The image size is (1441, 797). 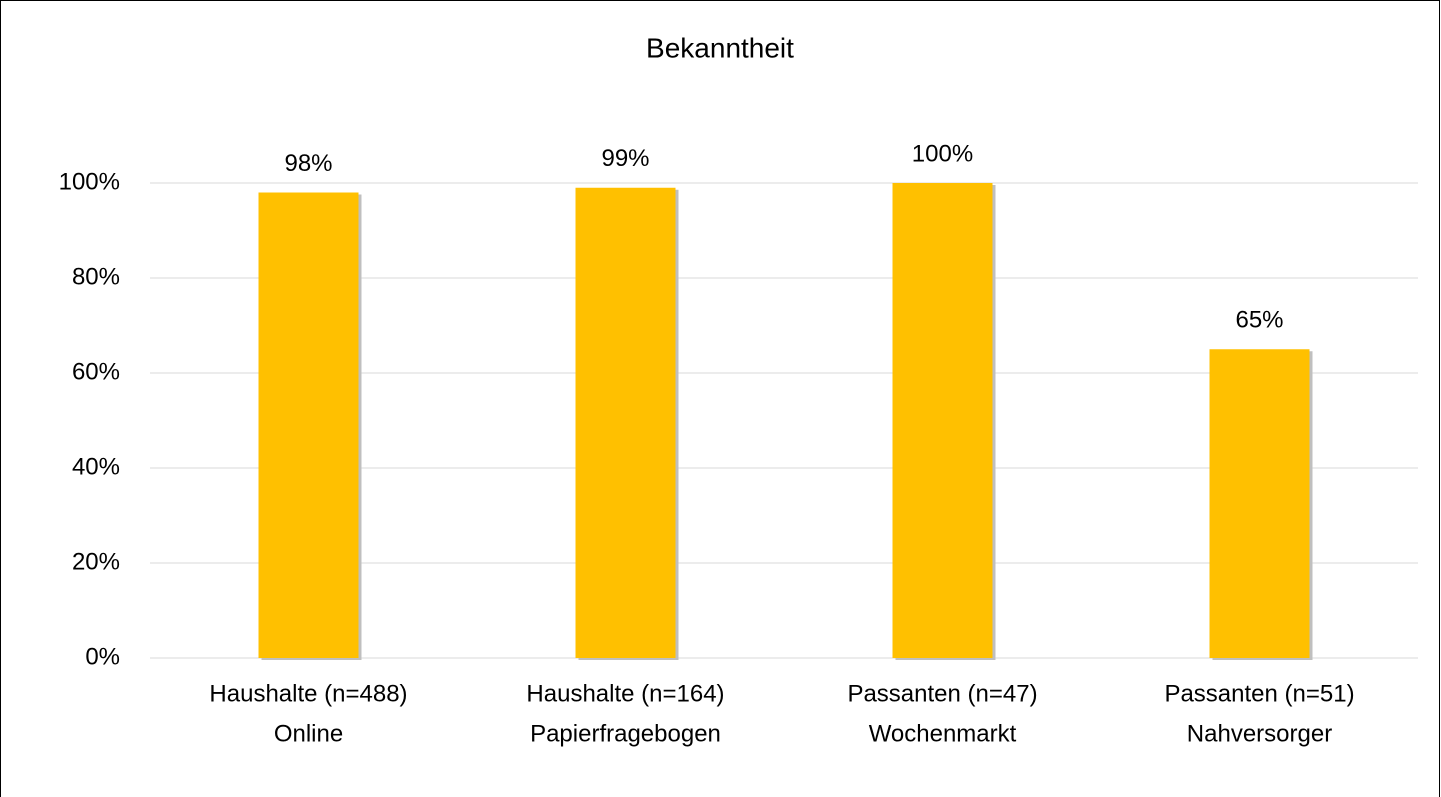 What do you see at coordinates (625, 158) in the screenshot?
I see `data-label: 99%` at bounding box center [625, 158].